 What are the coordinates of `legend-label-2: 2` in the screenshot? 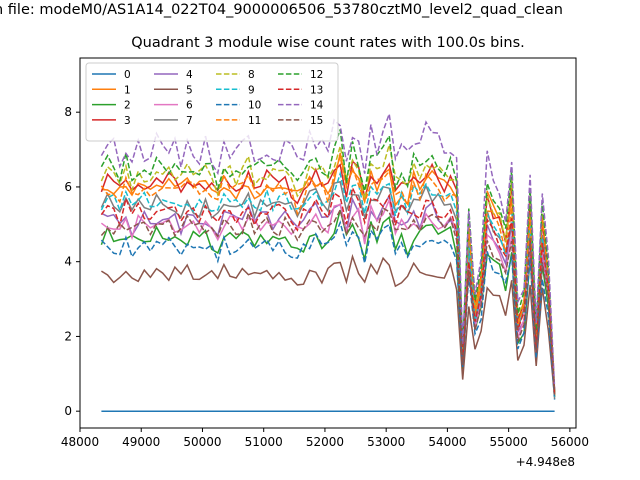 It's located at (127, 106).